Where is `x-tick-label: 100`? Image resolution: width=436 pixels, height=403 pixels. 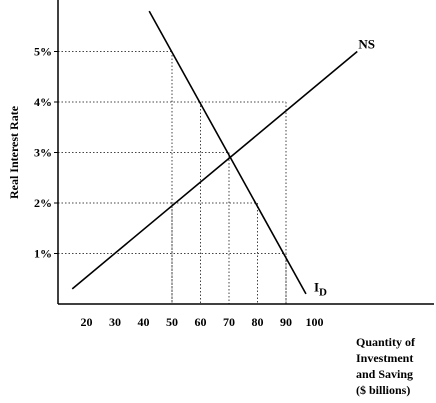 x-tick-label: 100 is located at coordinates (315, 322).